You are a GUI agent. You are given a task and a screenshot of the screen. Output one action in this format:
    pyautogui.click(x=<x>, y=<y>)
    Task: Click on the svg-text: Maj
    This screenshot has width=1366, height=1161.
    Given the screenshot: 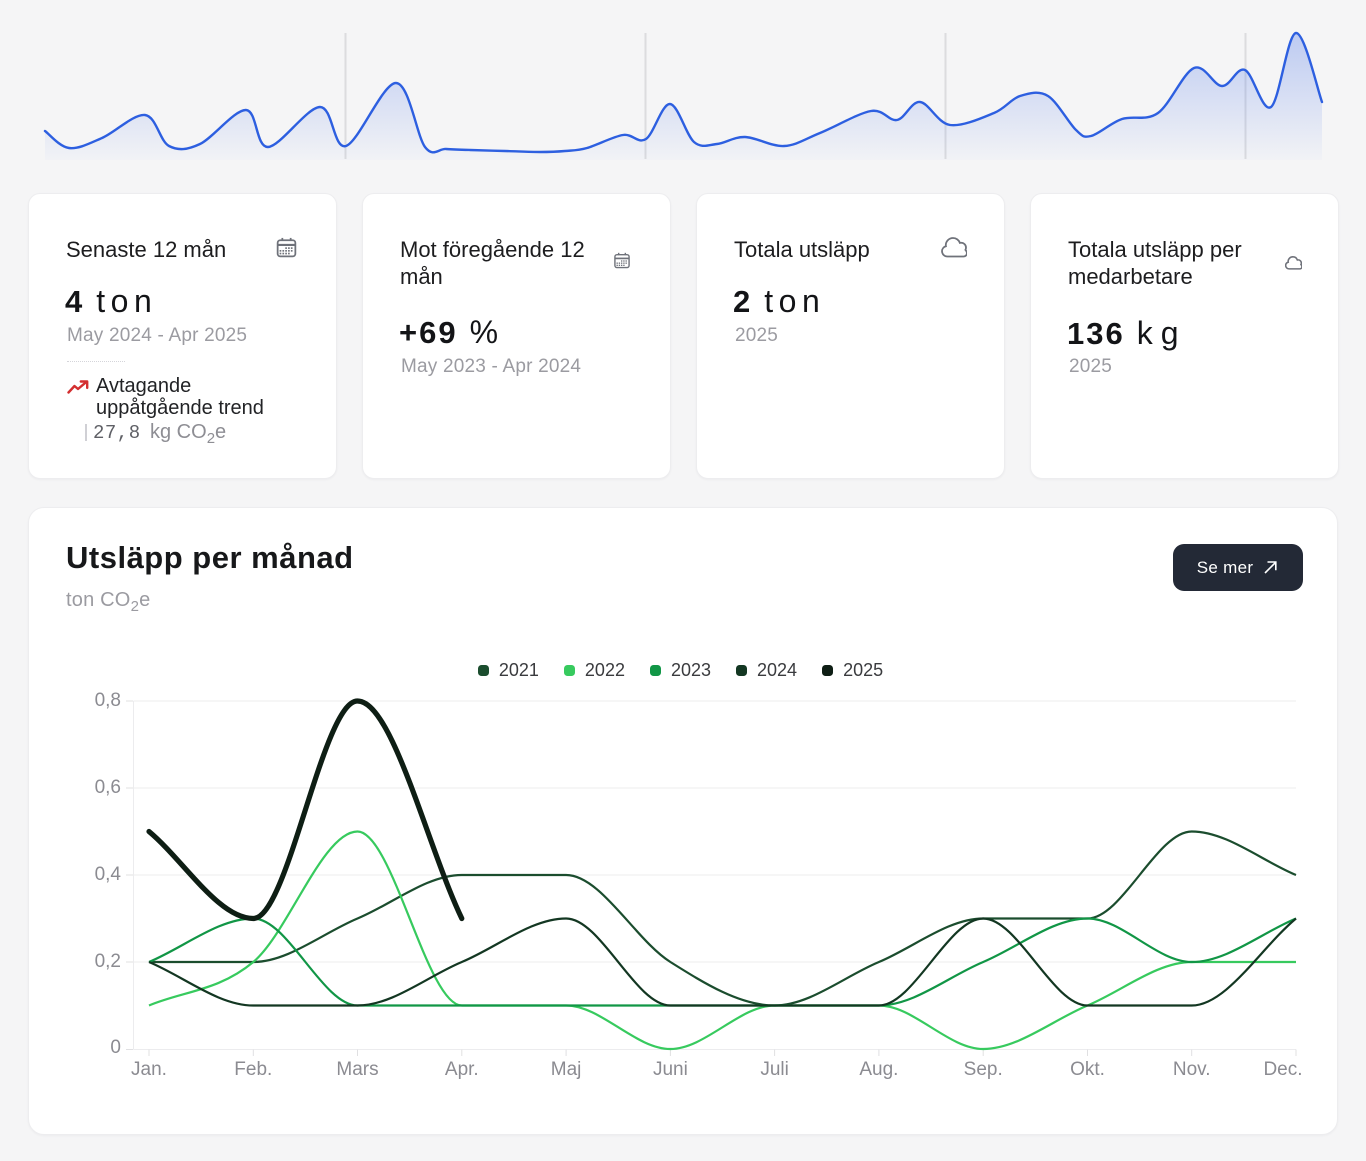 What is the action you would take?
    pyautogui.click(x=566, y=1069)
    